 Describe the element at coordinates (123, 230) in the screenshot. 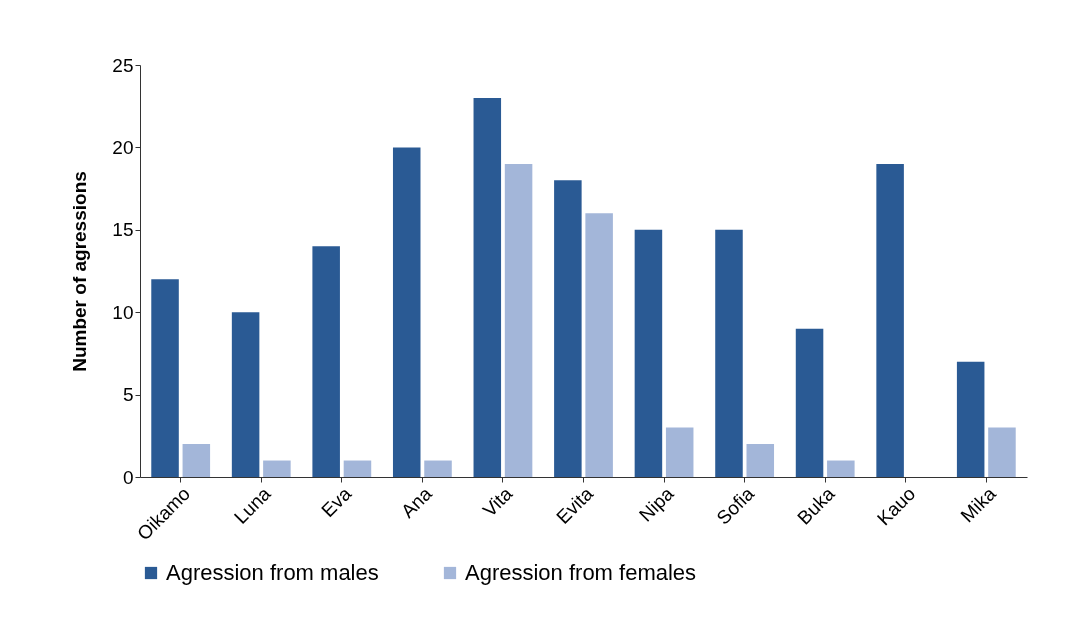

I see `y-tick-label: 15` at that location.